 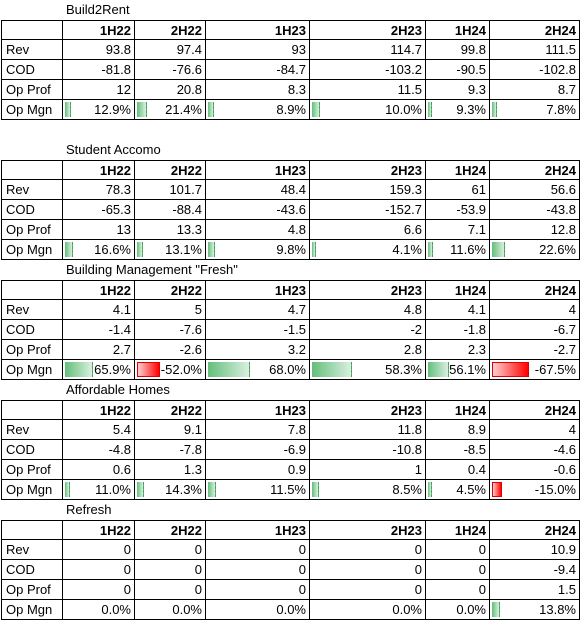 What do you see at coordinates (170, 450) in the screenshot?
I see `table-cell: -7.8` at bounding box center [170, 450].